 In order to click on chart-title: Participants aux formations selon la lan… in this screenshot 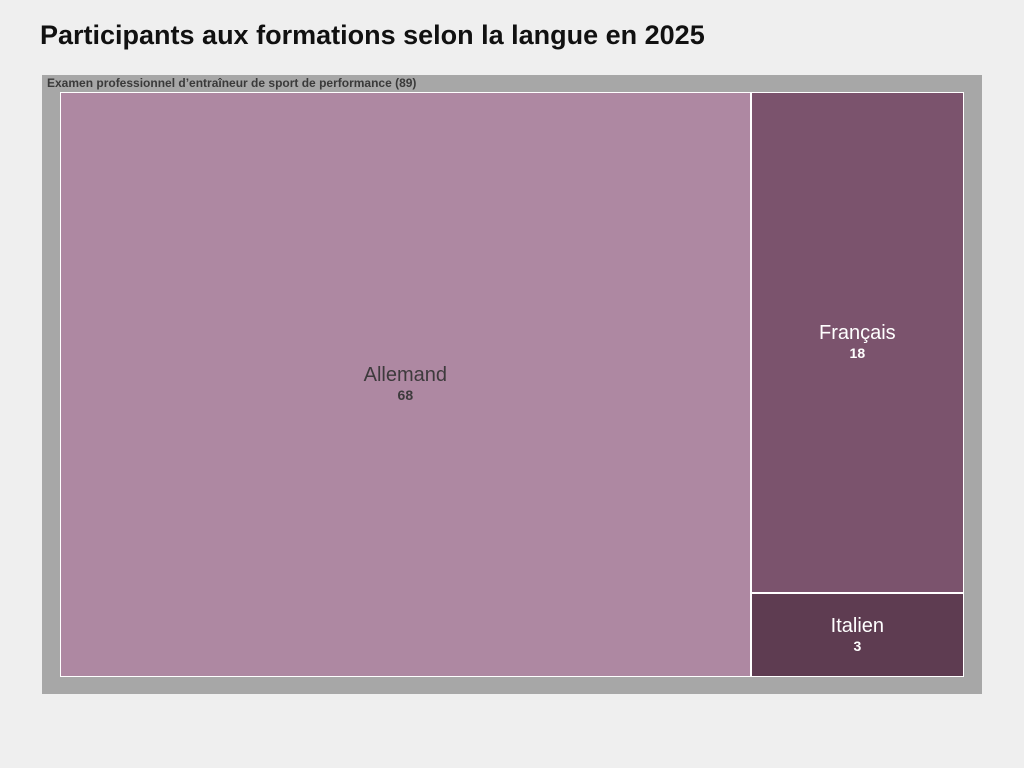, I will do `click(372, 35)`.